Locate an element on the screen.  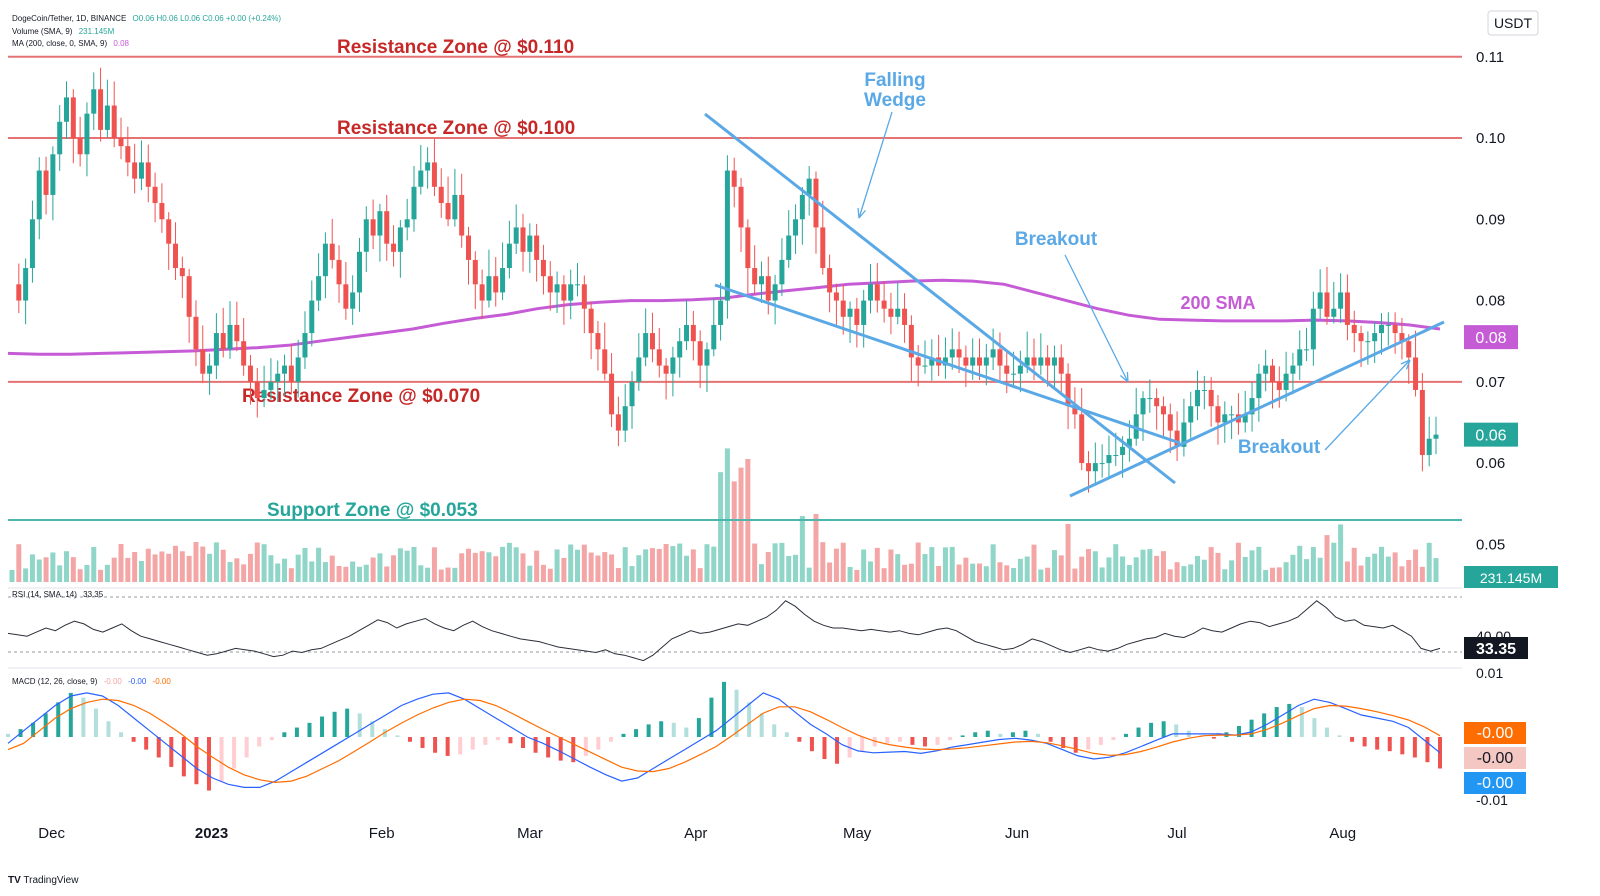
sma-200-path is located at coordinates (724, 317).